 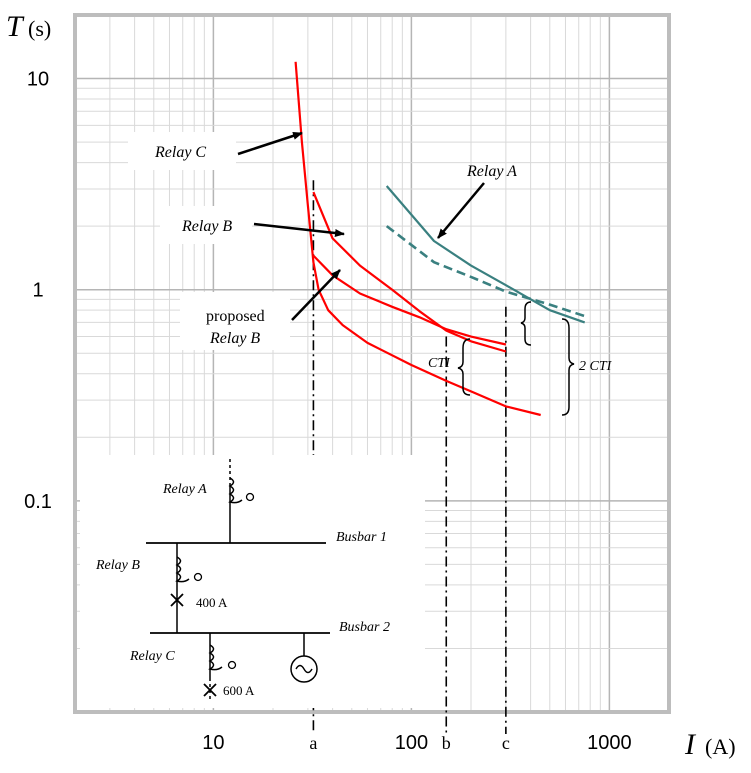 What do you see at coordinates (182, 569) in the screenshot?
I see `relay-b-coil-icon` at bounding box center [182, 569].